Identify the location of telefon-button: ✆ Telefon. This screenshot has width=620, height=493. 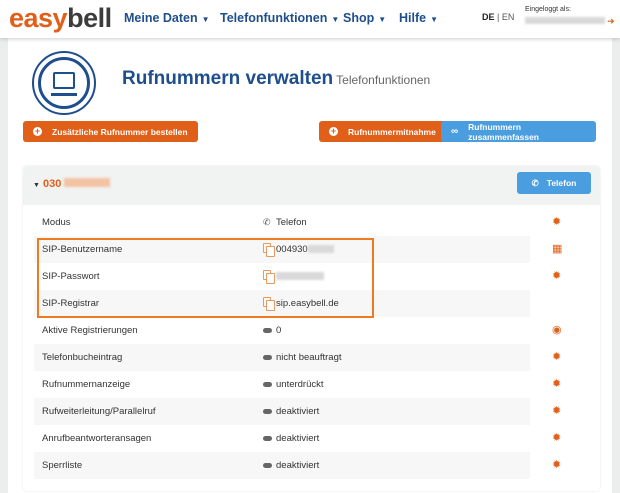
(554, 183).